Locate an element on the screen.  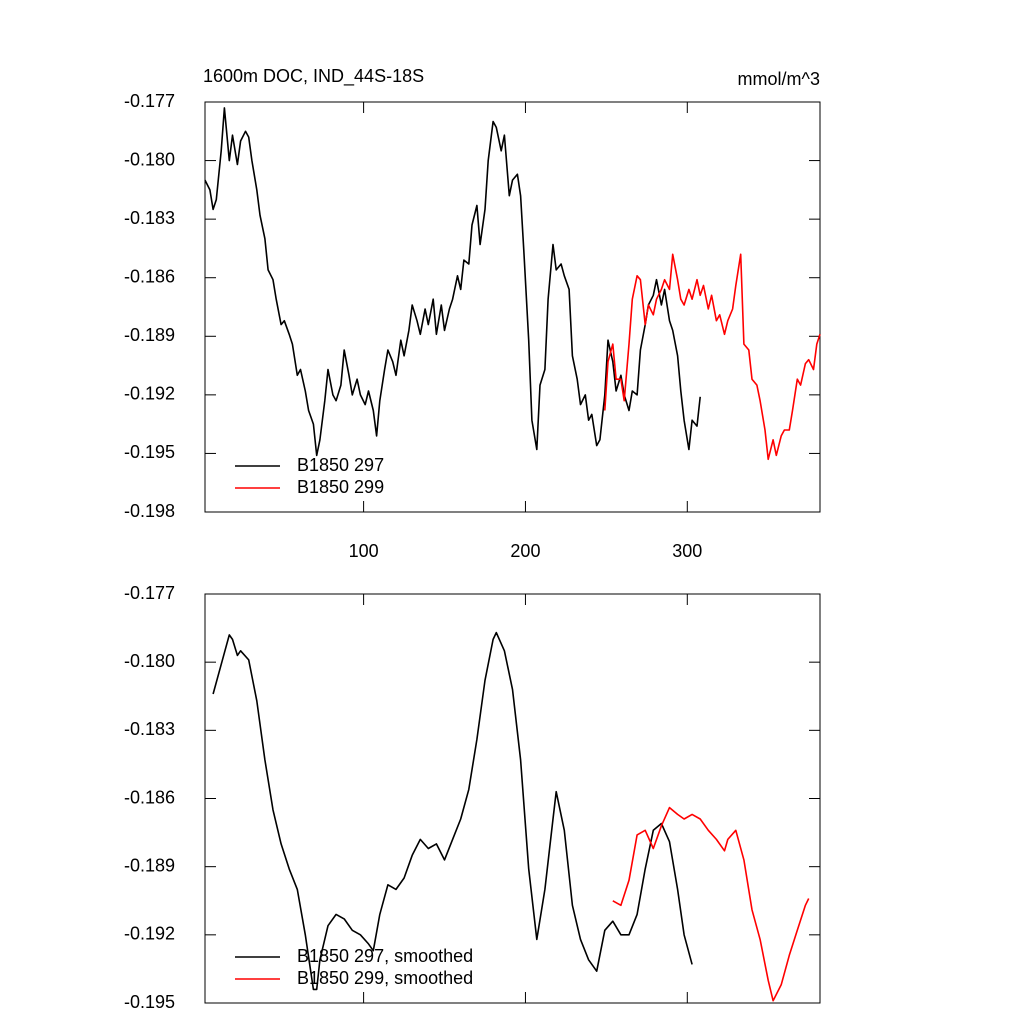
y-tick-label: -0.198 is located at coordinates (149, 511).